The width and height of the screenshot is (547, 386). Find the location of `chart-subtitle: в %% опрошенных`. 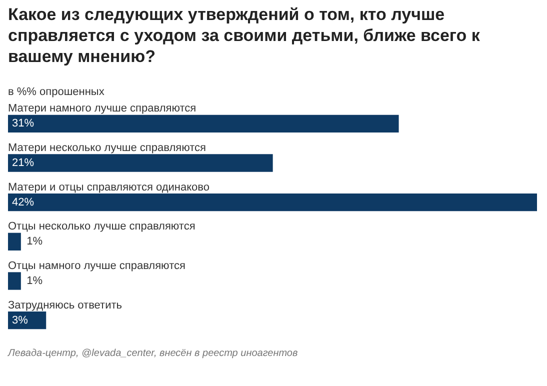

chart-subtitle: в %% опрошенных is located at coordinates (56, 92).